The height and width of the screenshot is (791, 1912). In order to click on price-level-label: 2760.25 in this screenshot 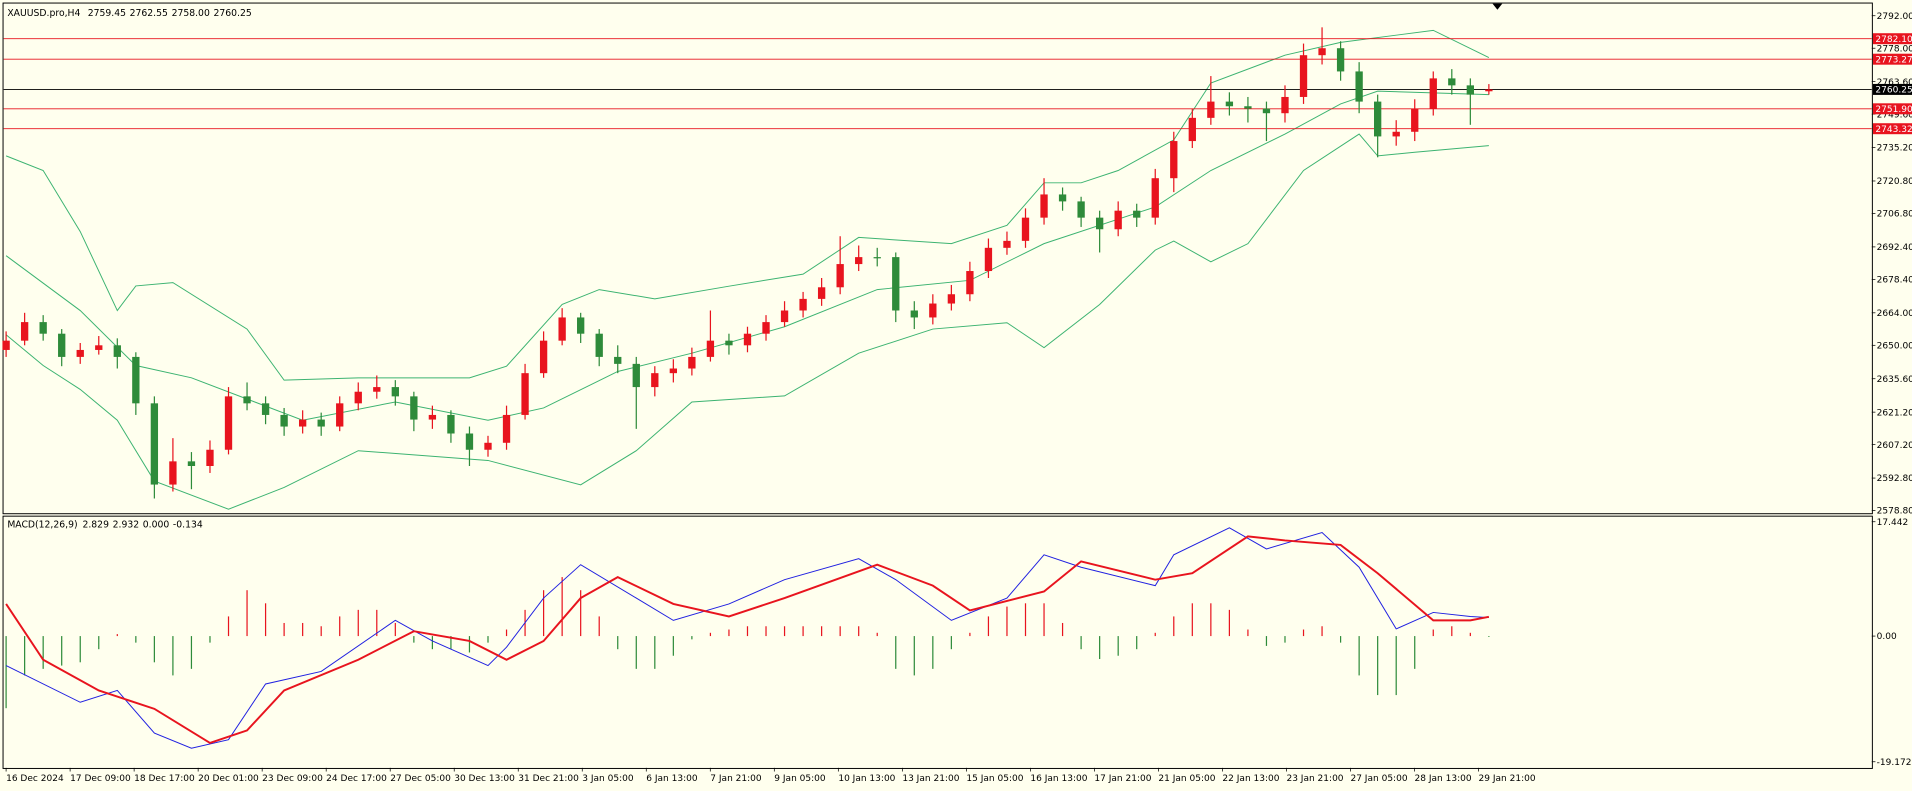, I will do `click(1893, 91)`.